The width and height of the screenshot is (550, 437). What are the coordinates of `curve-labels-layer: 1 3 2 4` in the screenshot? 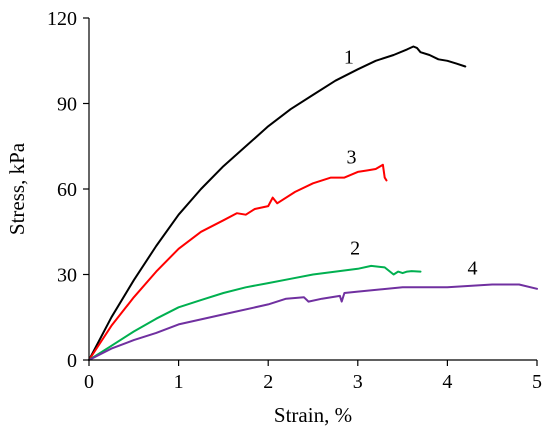 It's located at (411, 163).